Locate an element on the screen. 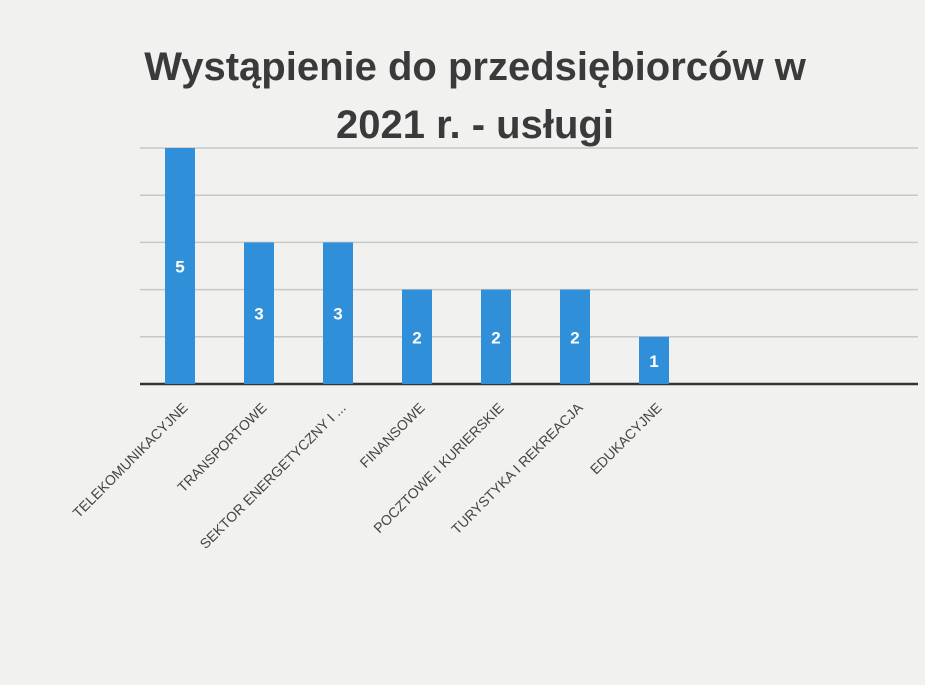 This screenshot has height=685, width=925. x-tick-label: TURYSTYKA I REKREACJA is located at coordinates (517, 468).